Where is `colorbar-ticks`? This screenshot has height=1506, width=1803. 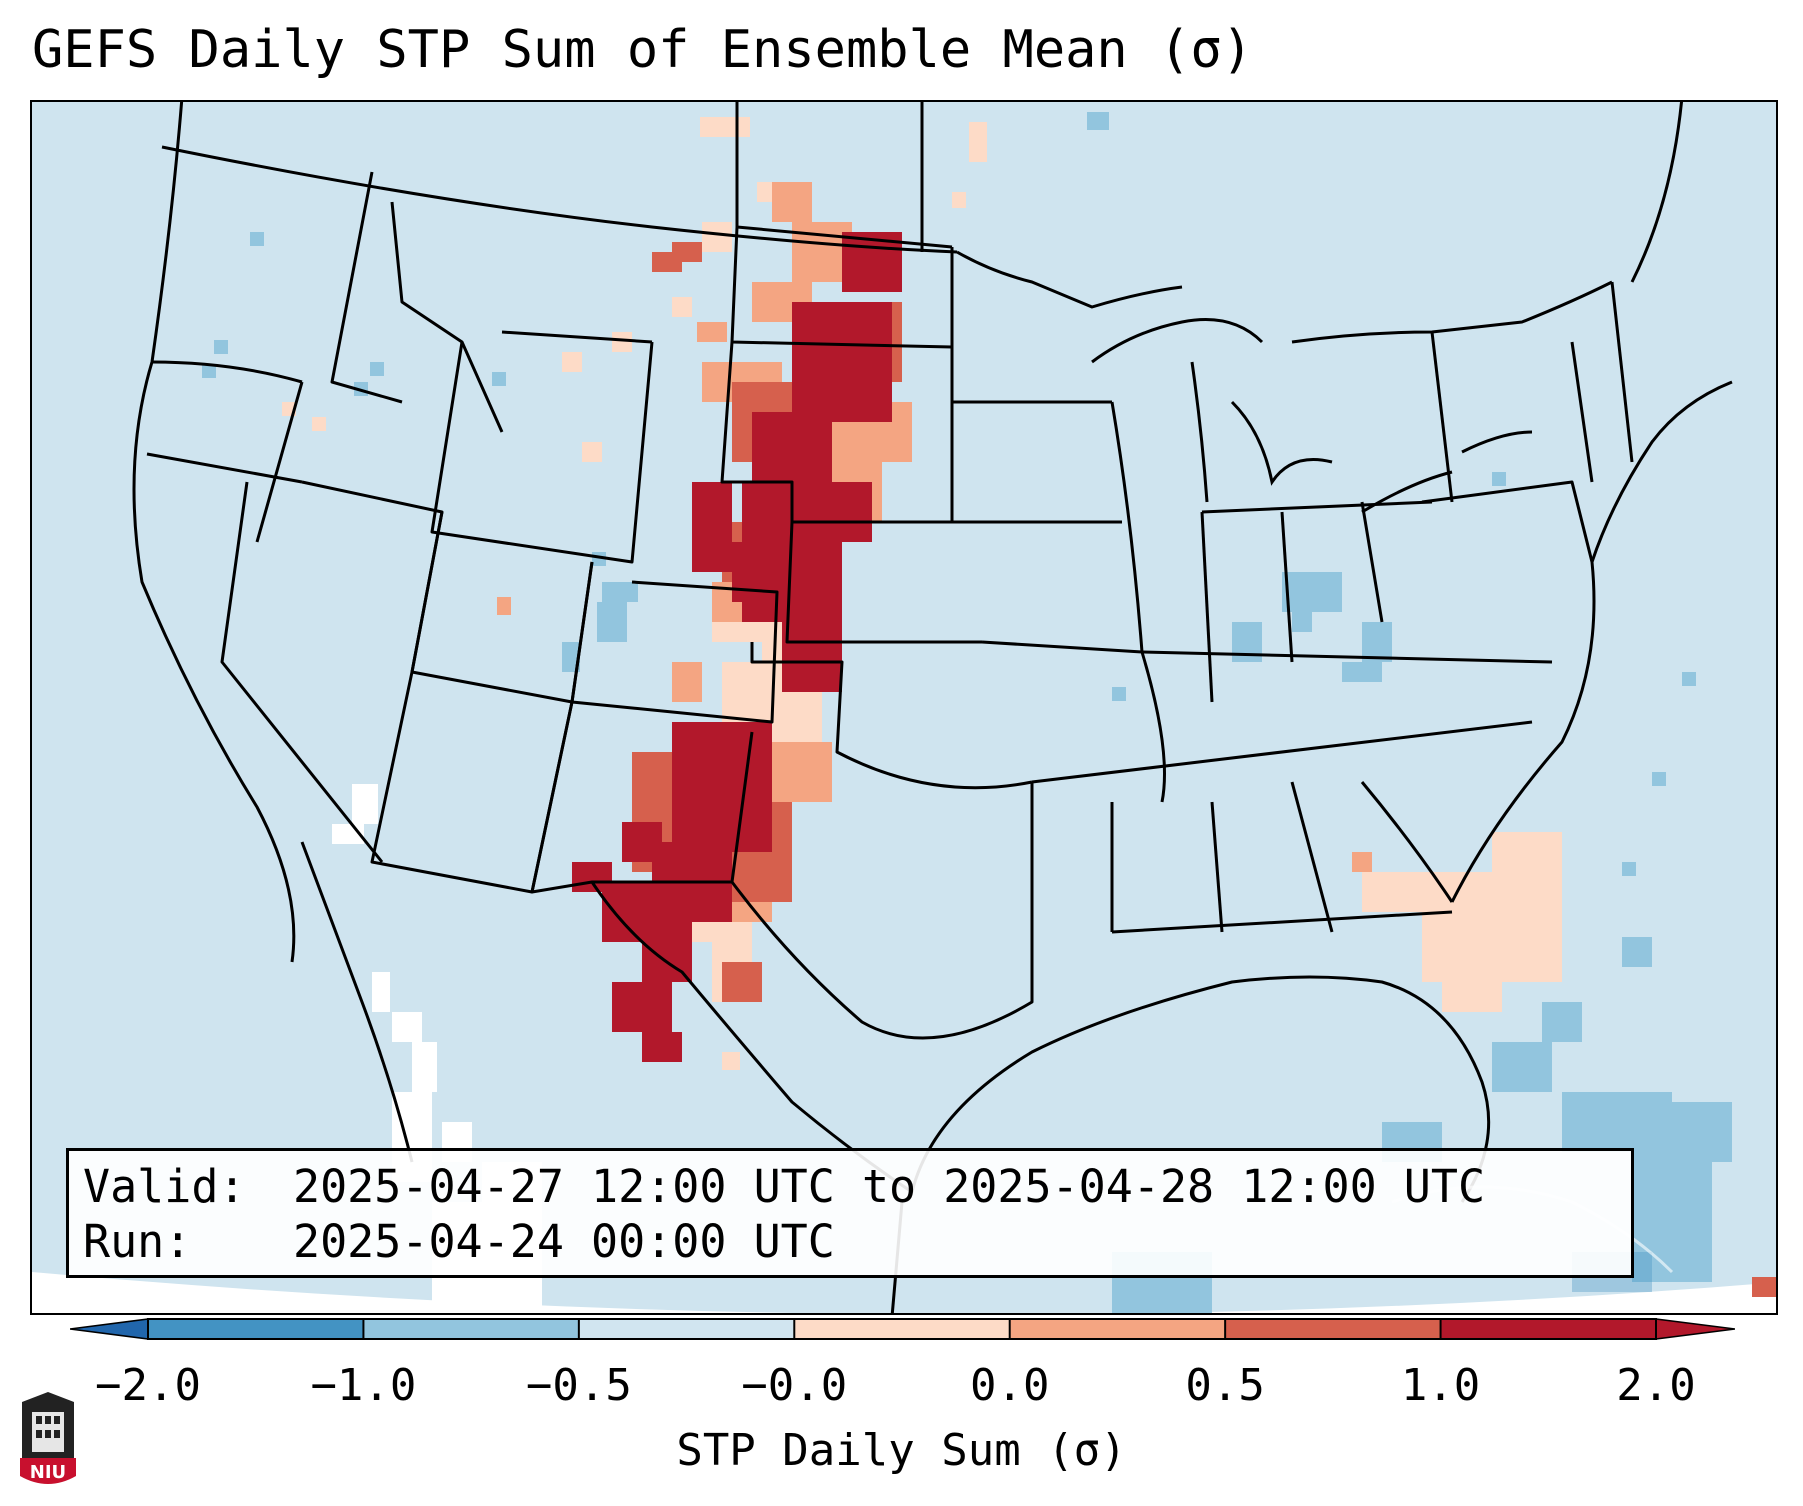 colorbar-ticks is located at coordinates (902, 1329).